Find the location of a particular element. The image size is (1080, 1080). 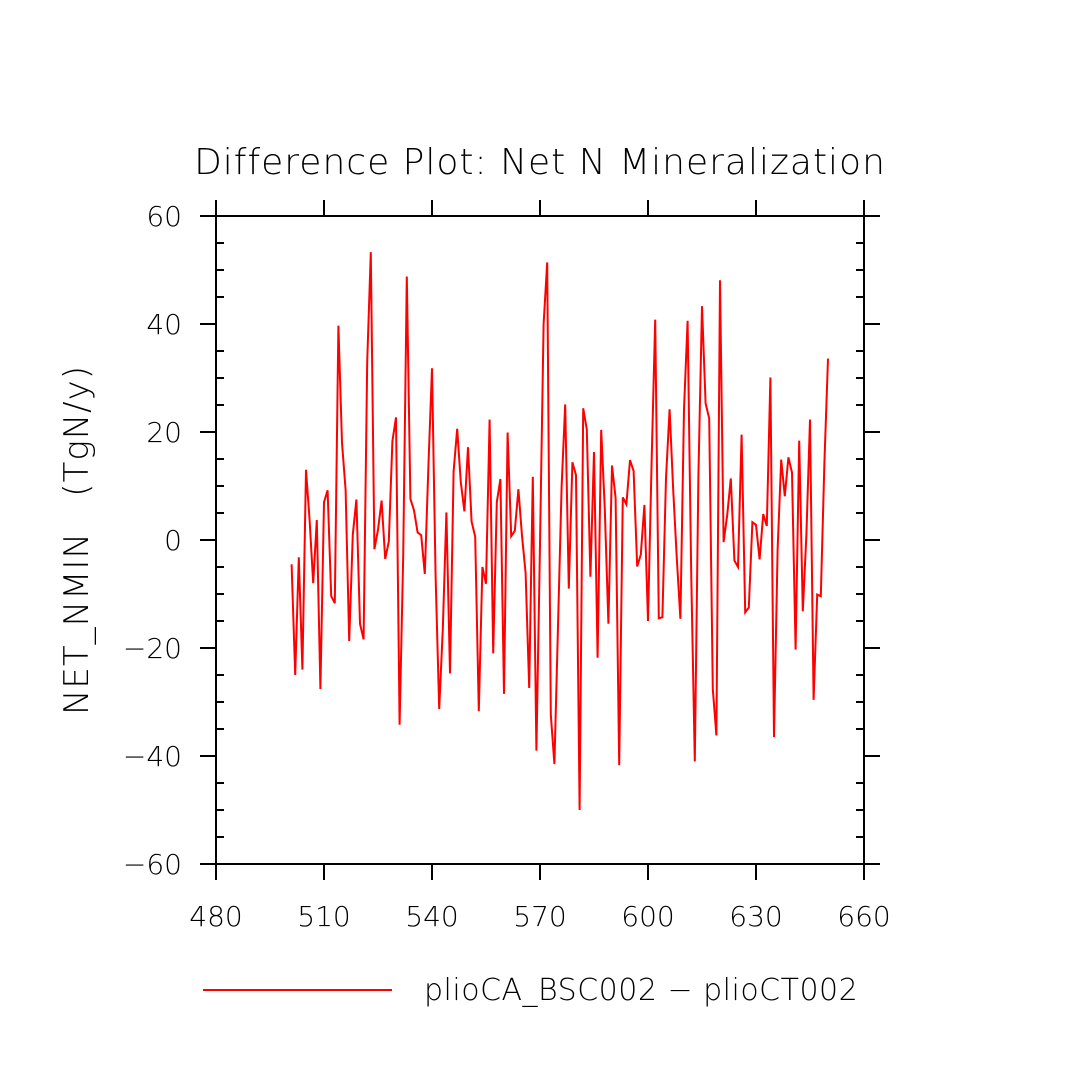

y-axis-label: NET_NMIN (TgN/y) is located at coordinates (77, 540).